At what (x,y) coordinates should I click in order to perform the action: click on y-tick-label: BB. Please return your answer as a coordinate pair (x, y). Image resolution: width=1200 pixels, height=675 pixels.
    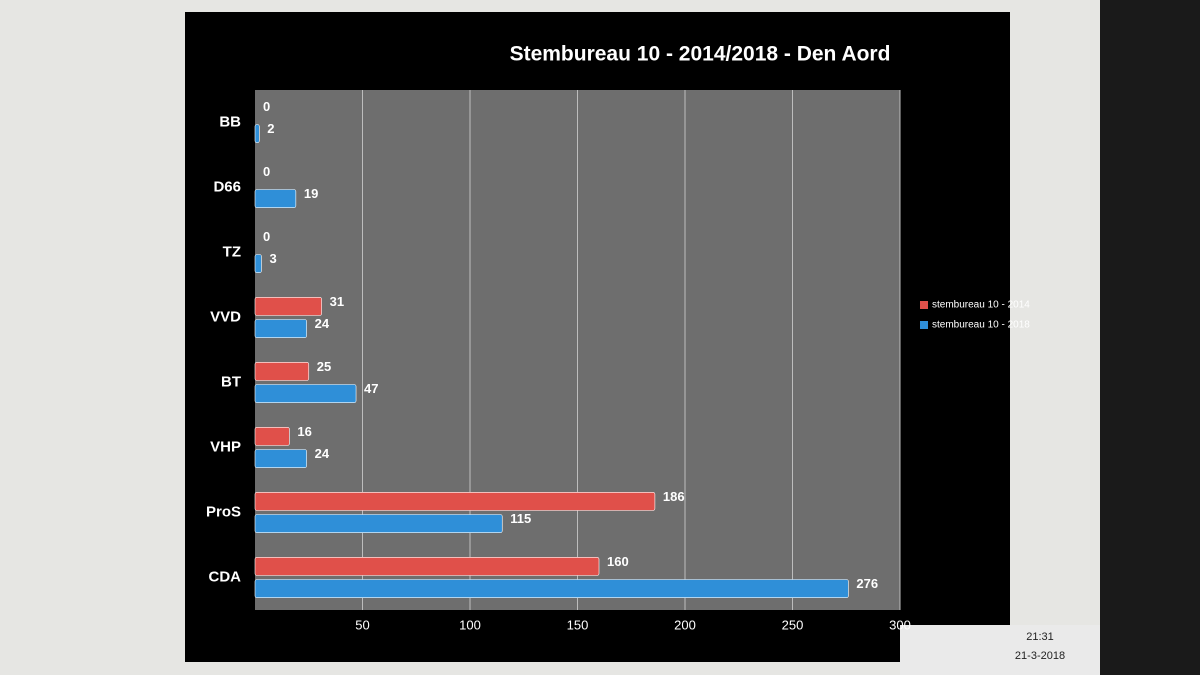
    Looking at the image, I should click on (230, 121).